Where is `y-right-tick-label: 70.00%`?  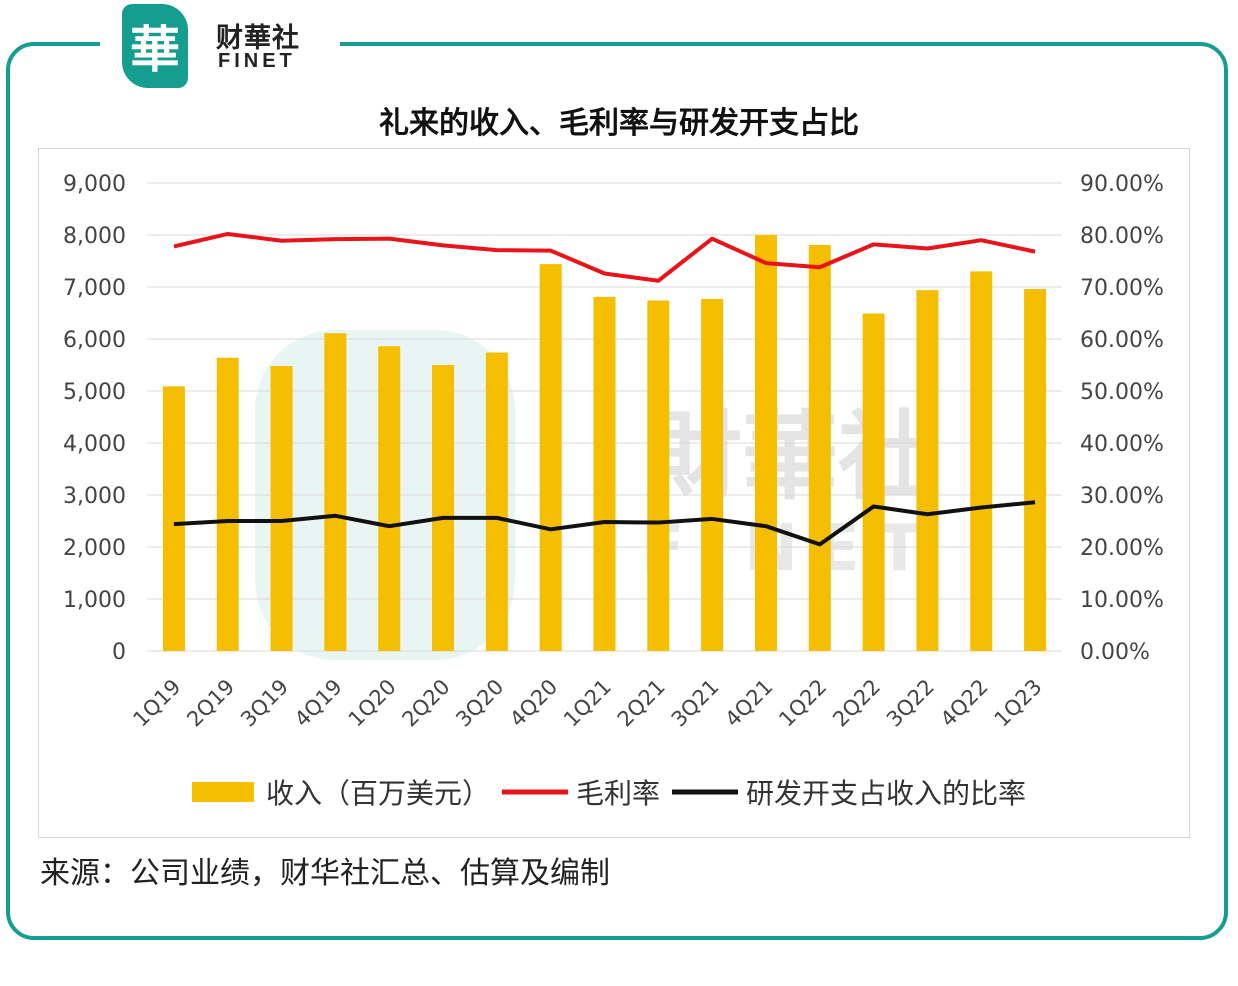 y-right-tick-label: 70.00% is located at coordinates (1122, 288).